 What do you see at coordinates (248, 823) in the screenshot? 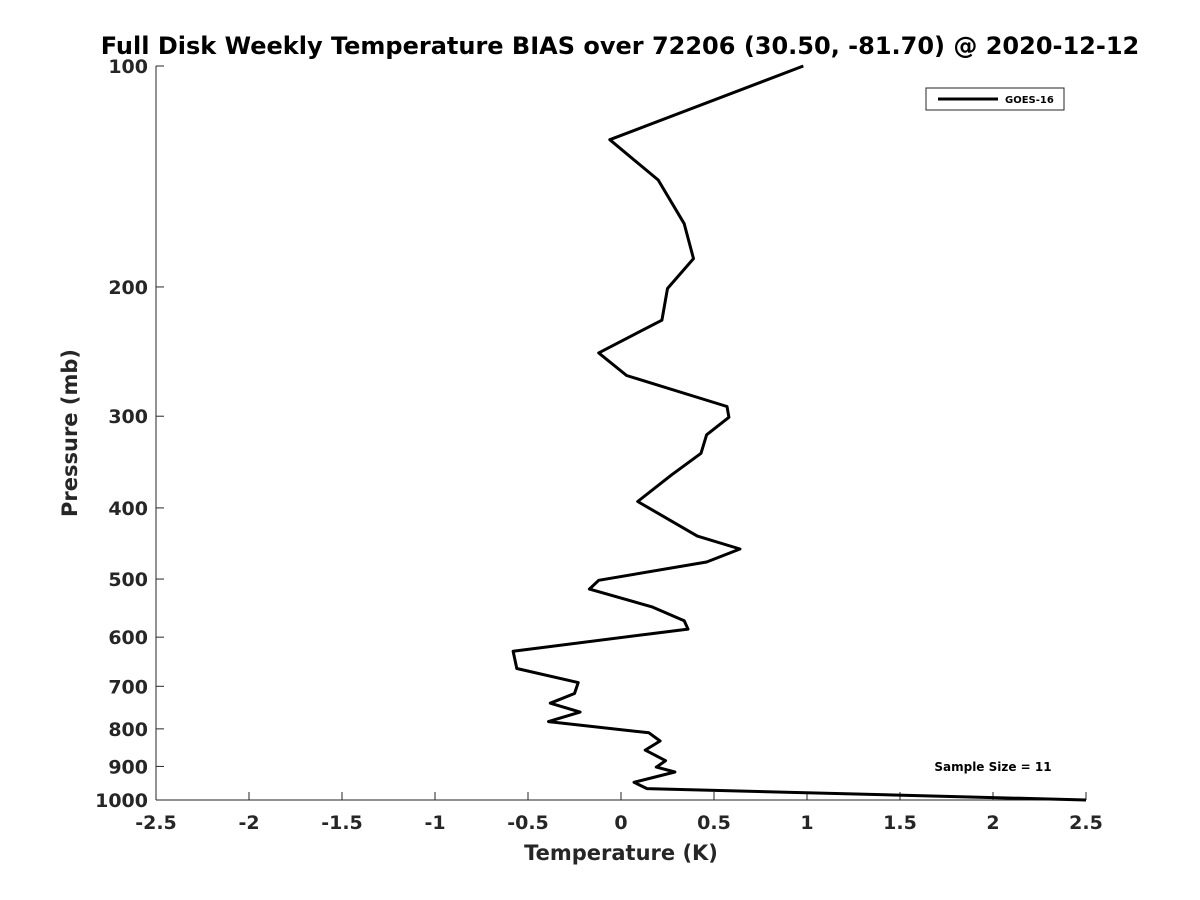
I see `x-tick-label: -2` at bounding box center [248, 823].